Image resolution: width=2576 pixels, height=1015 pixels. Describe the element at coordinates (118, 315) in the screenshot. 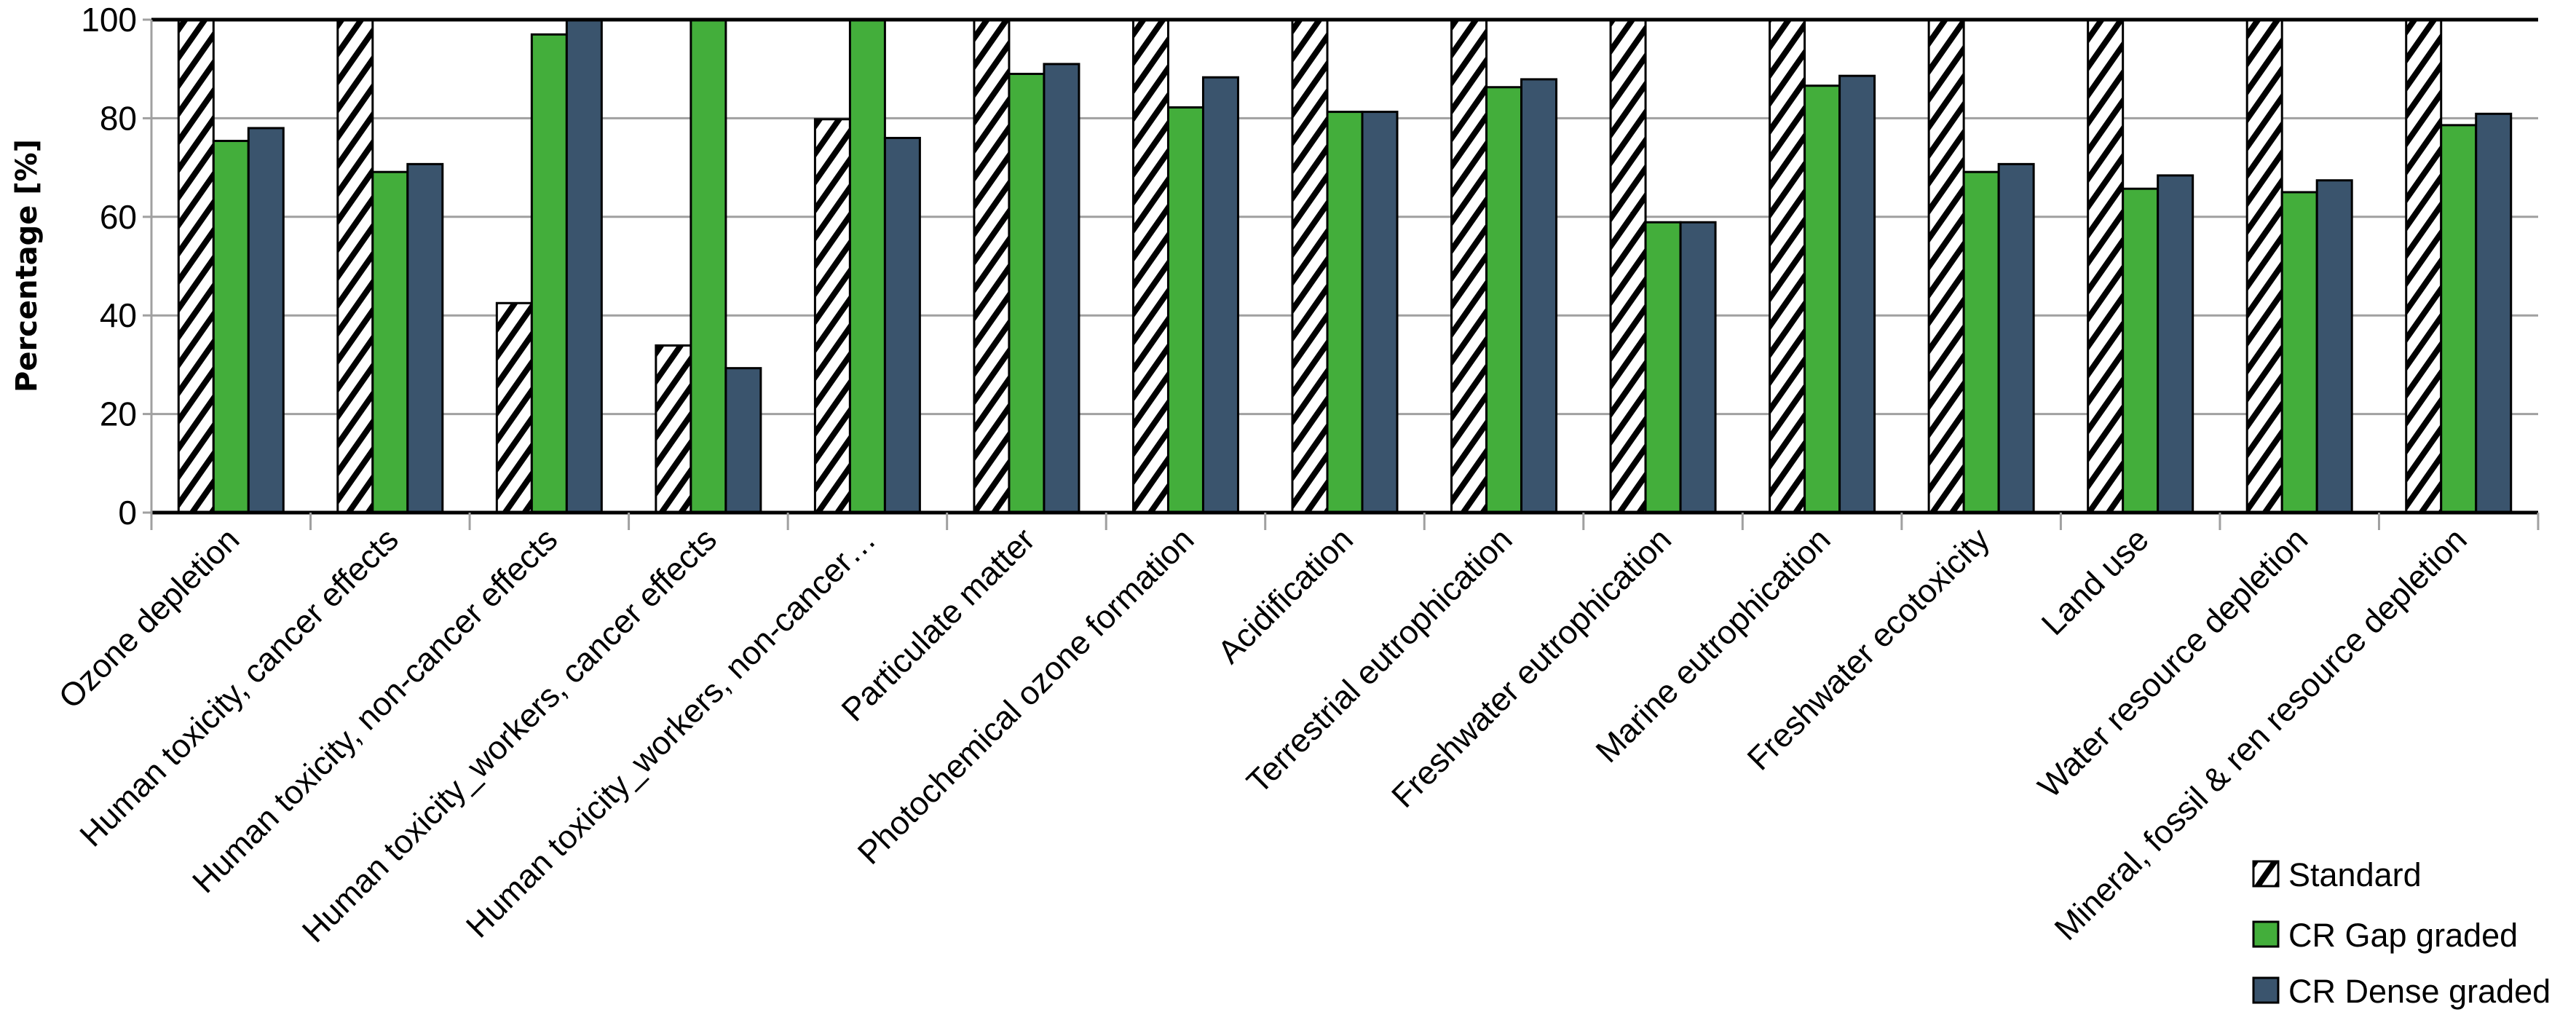

I see `y-tick-label: 40` at that location.